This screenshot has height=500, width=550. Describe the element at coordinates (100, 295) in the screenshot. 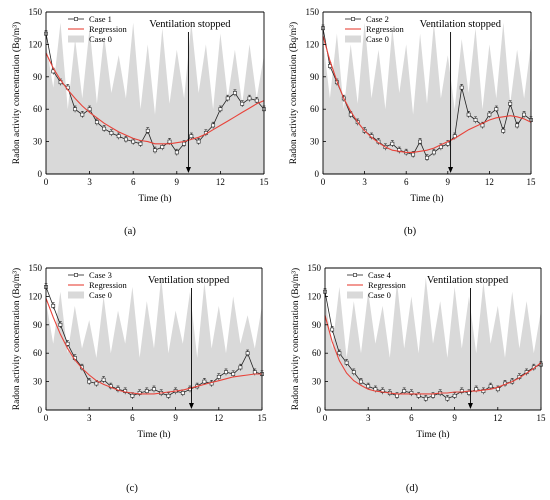

I see `legend-label: Case 0` at that location.